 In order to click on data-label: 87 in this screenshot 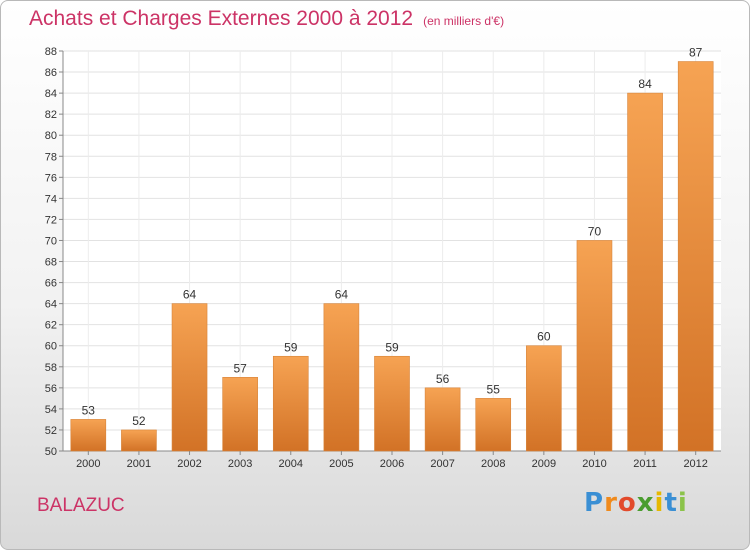, I will do `click(696, 53)`.